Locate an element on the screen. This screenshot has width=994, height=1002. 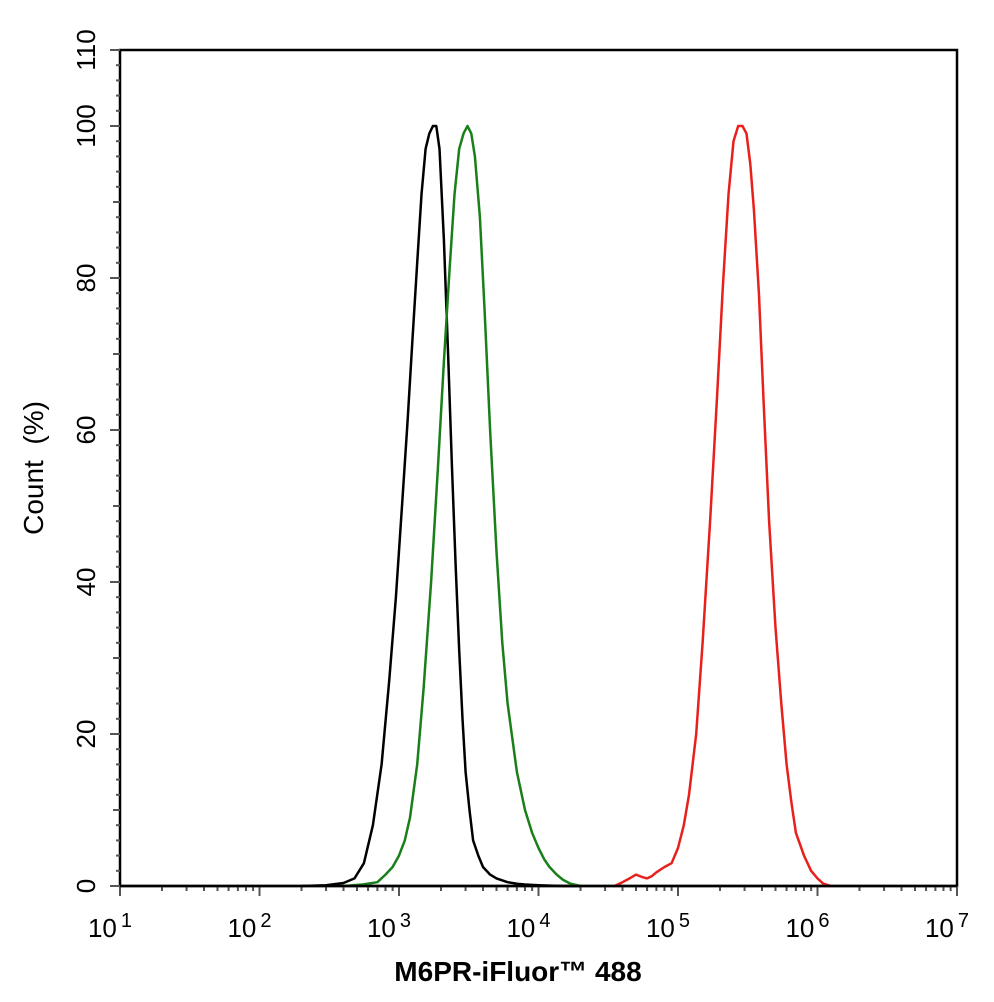
y-axis-label: Count (%) is located at coordinates (33, 468).